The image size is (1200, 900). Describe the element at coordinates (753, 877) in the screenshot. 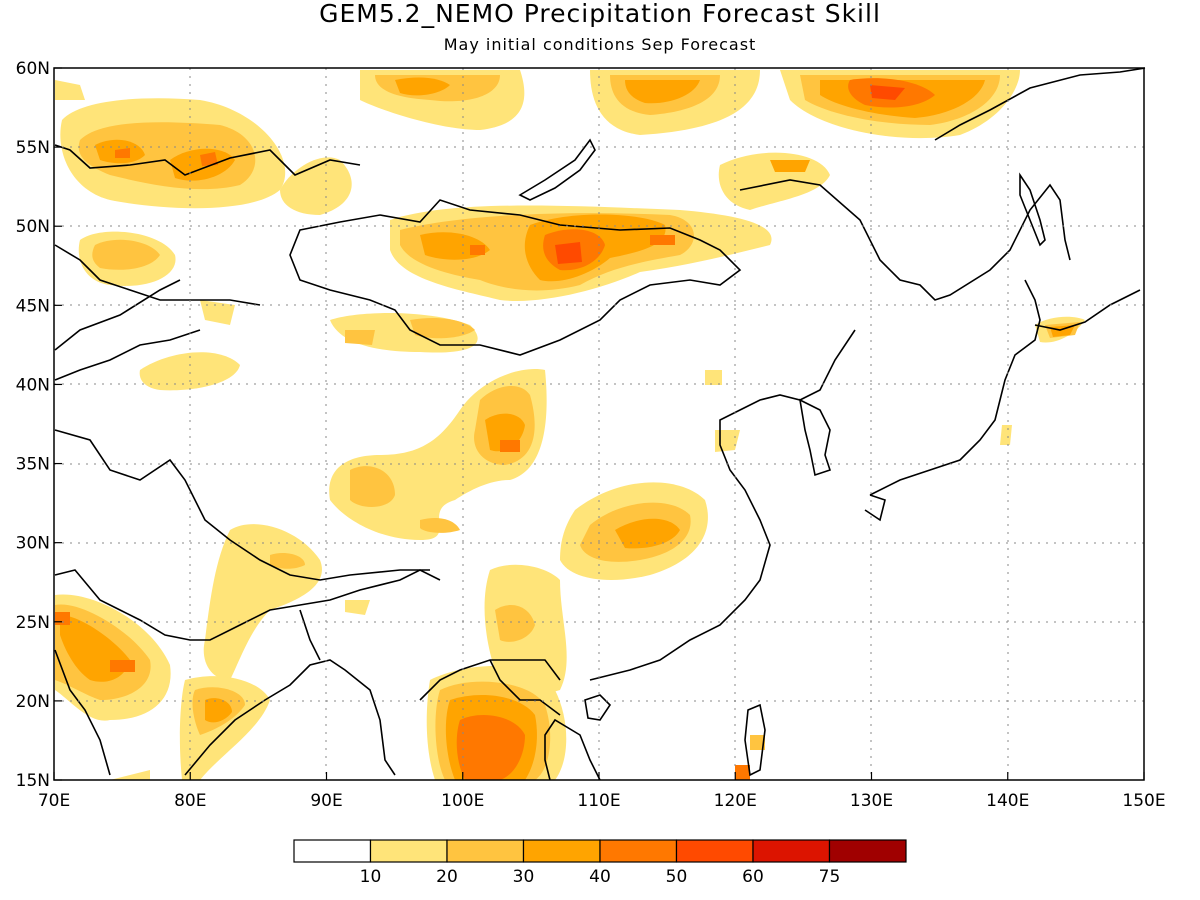

I see `legend-label: 60` at that location.